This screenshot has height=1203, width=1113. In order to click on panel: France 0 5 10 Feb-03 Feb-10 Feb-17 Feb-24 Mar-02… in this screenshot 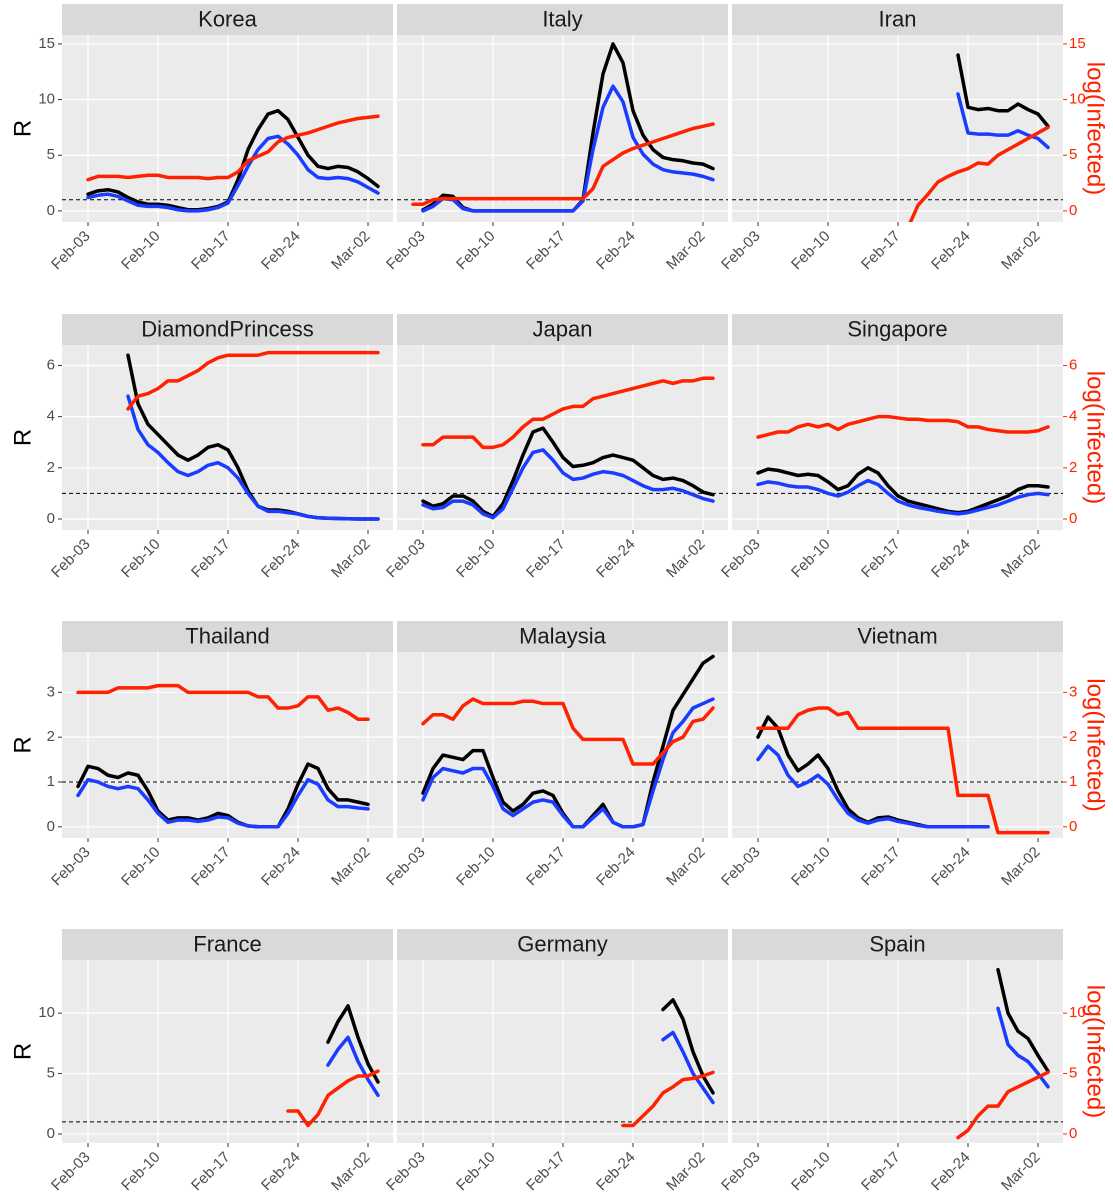, I will do `click(201, 1061)`.